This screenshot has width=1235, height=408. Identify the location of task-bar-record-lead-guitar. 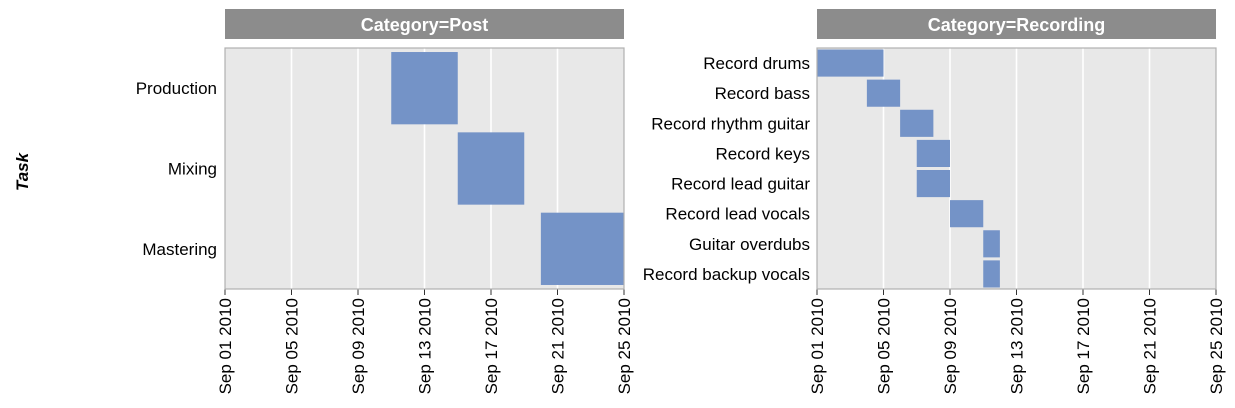
(933, 184).